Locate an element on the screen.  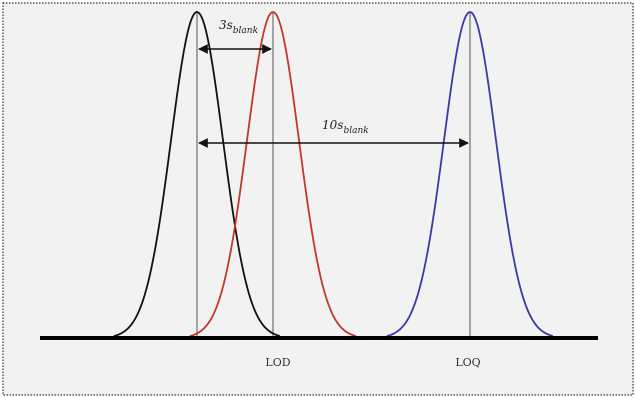
label-10s-sub: blank is located at coordinates (355, 131).